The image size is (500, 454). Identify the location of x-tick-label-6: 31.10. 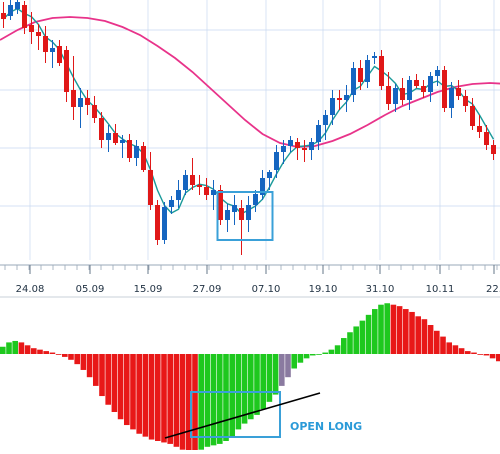
(380, 289).